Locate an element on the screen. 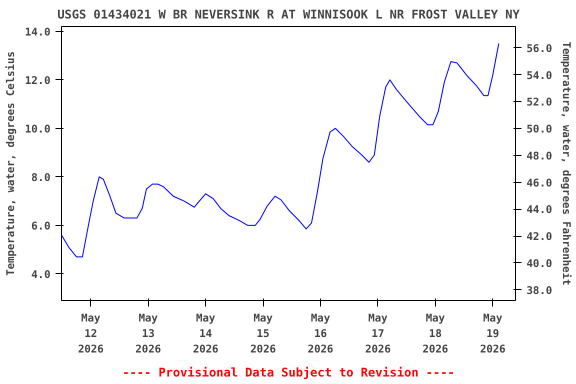  y-tick-label: 6.0 is located at coordinates (41, 225).